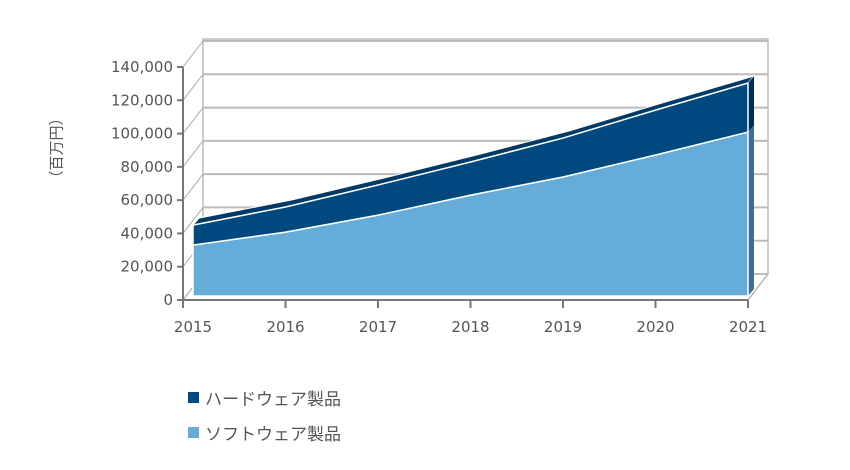 The image size is (850, 470). I want to click on x-tick-label: 2019, so click(563, 327).